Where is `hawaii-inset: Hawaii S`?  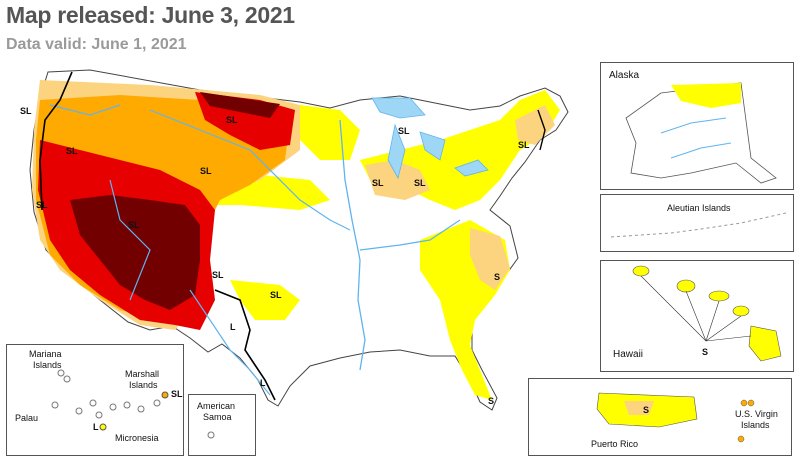 hawaii-inset: Hawaii S is located at coordinates (697, 316).